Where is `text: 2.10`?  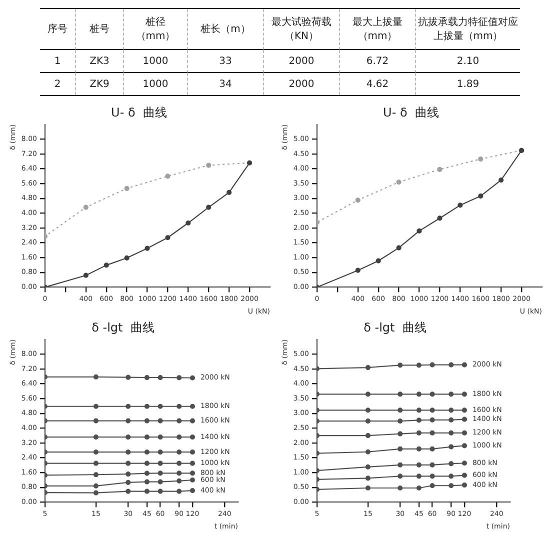 text: 2.10 is located at coordinates (468, 61).